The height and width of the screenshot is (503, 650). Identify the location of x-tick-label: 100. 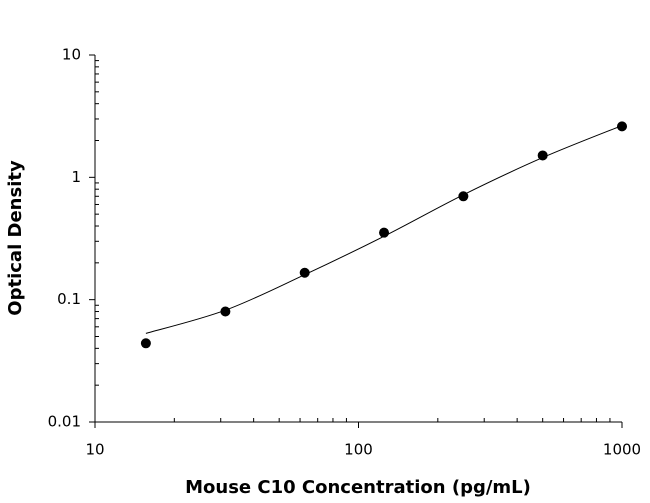
(358, 450).